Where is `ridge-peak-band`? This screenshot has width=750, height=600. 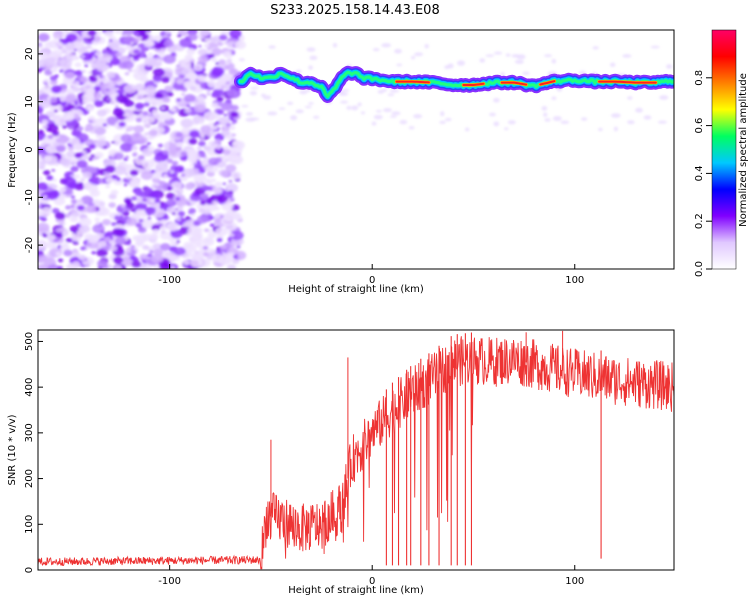 ridge-peak-band is located at coordinates (514, 83).